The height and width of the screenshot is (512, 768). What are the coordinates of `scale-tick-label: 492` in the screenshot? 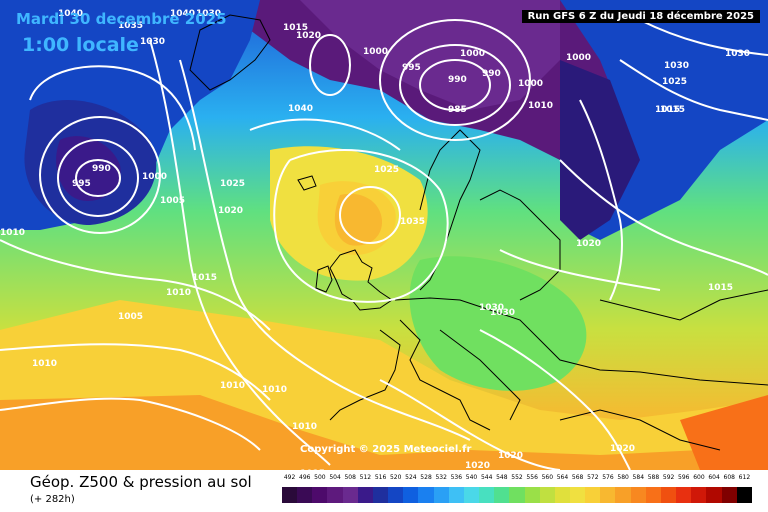 It's located at (289, 477).